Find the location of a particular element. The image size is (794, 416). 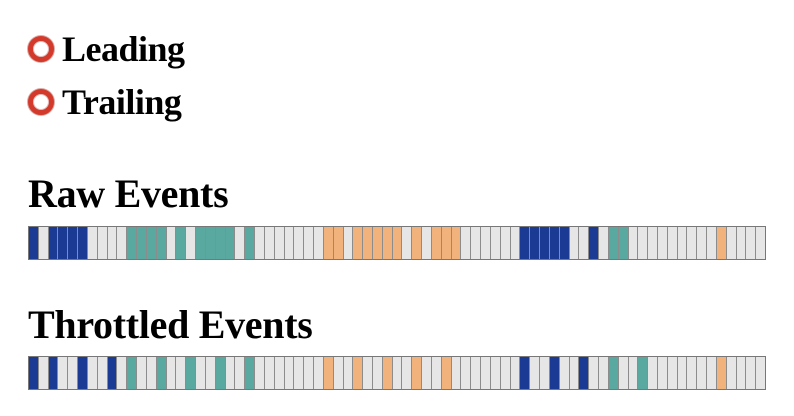

trailing-option: Trailing is located at coordinates (105, 102).